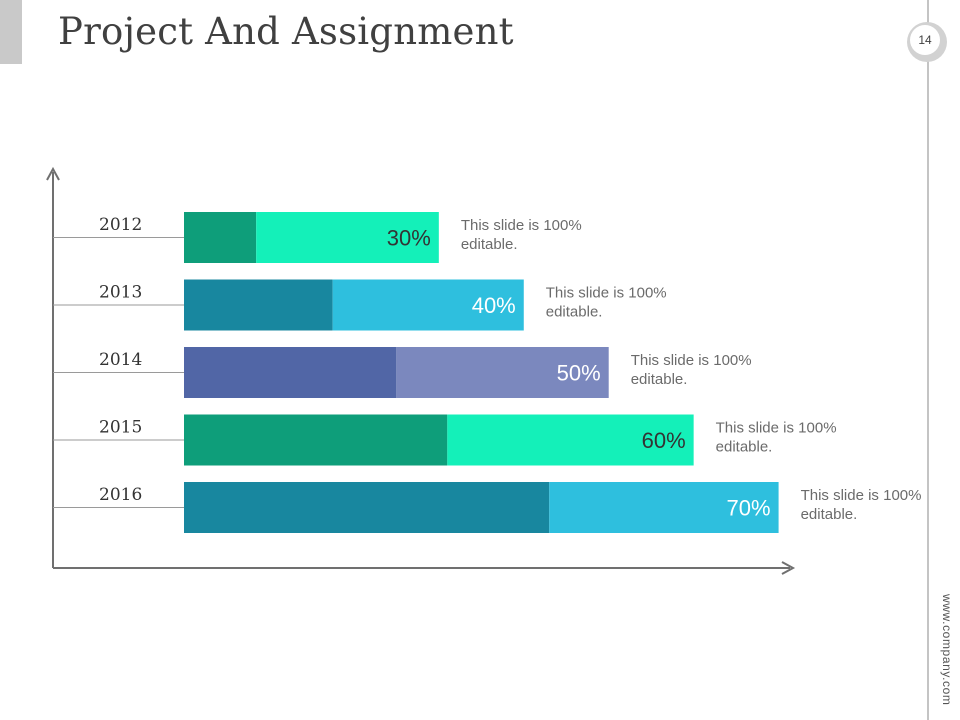 This screenshot has width=960, height=720. I want to click on bar-value-label: 40%, so click(494, 305).